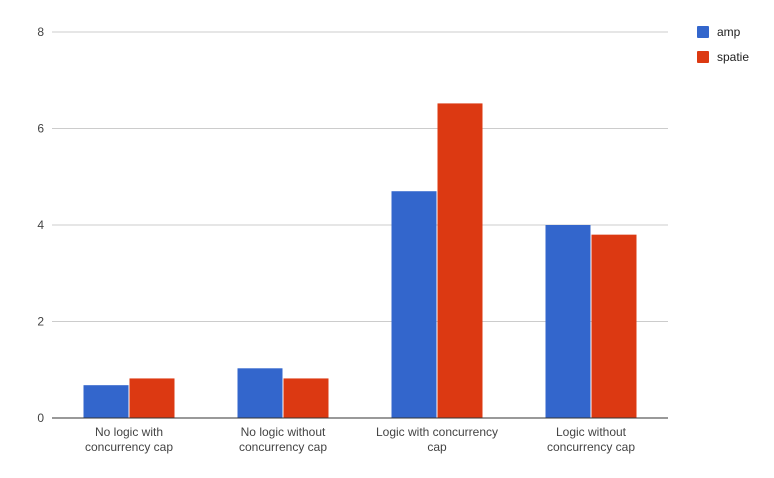 The width and height of the screenshot is (774, 478). Describe the element at coordinates (437, 432) in the screenshot. I see `x-category-label: Logic with concurrency` at that location.